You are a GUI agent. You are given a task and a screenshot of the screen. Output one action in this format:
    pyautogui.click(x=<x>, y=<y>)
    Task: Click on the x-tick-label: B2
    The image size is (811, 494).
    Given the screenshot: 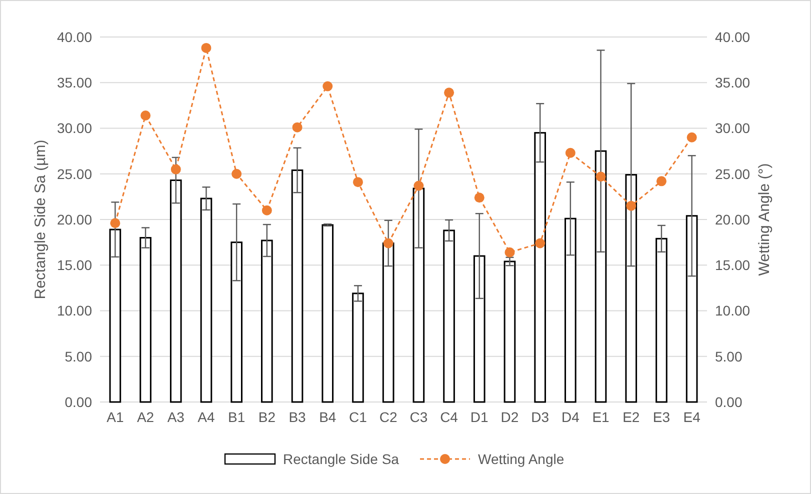 What is the action you would take?
    pyautogui.click(x=267, y=417)
    